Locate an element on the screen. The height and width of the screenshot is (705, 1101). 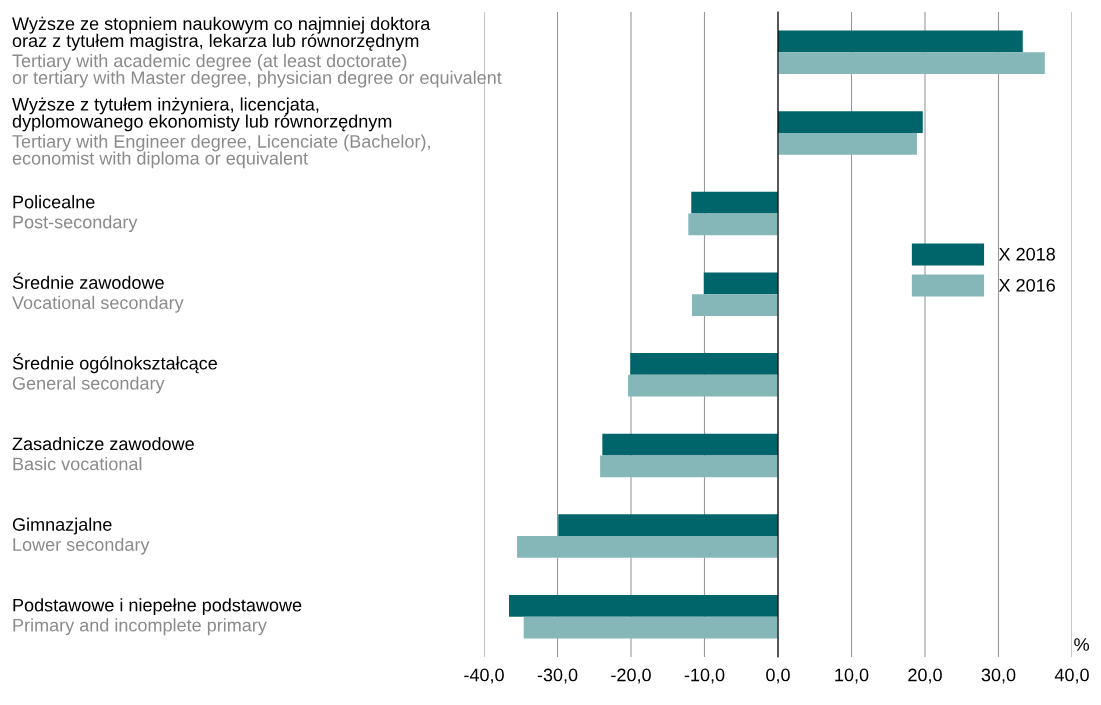
text: Vocational secondary is located at coordinates (98, 304).